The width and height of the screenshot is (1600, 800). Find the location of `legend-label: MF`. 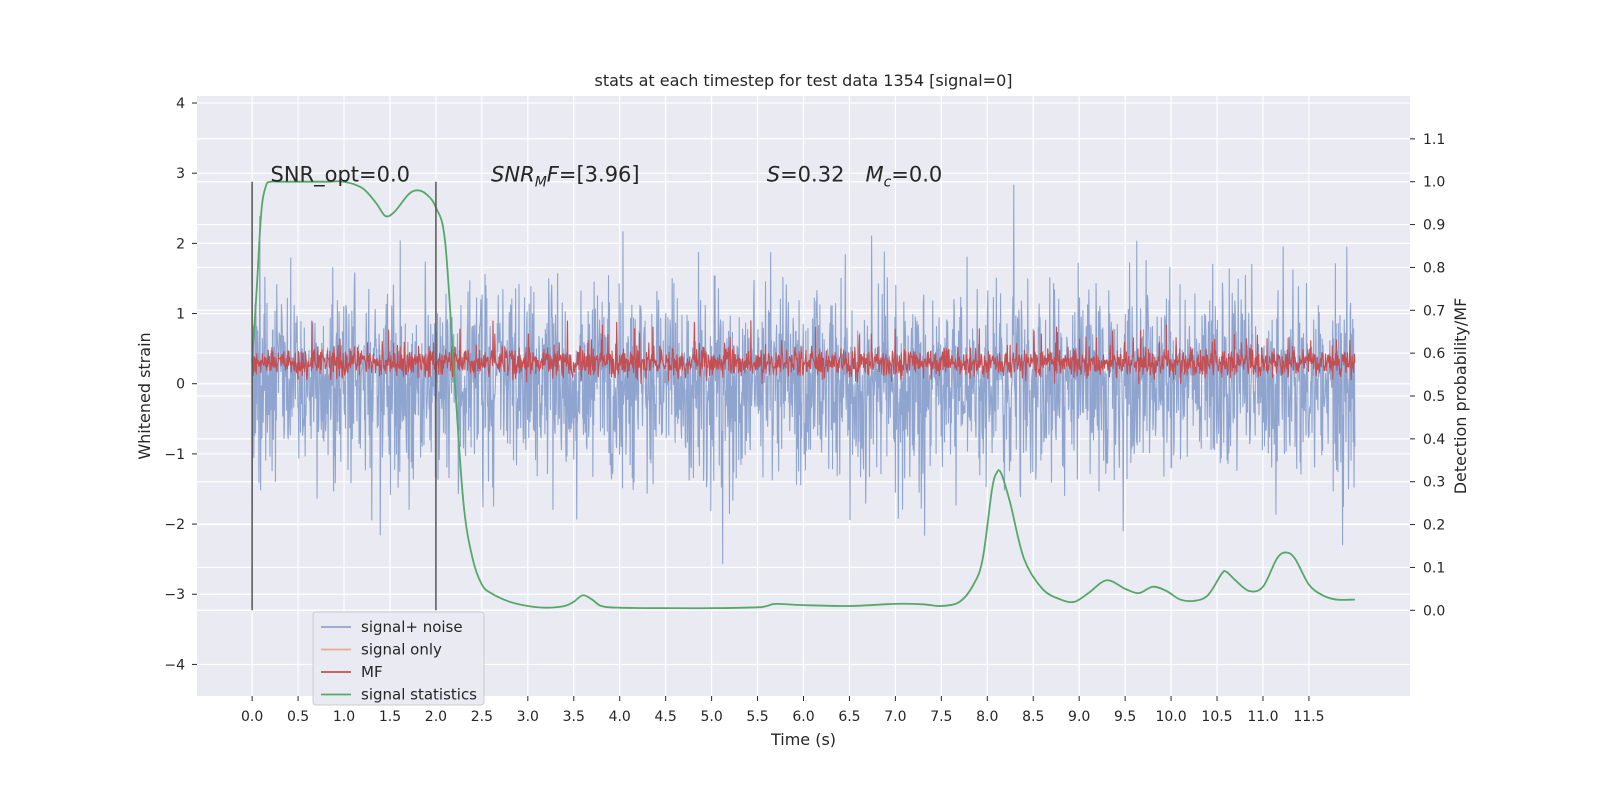

legend-label: MF is located at coordinates (372, 672).